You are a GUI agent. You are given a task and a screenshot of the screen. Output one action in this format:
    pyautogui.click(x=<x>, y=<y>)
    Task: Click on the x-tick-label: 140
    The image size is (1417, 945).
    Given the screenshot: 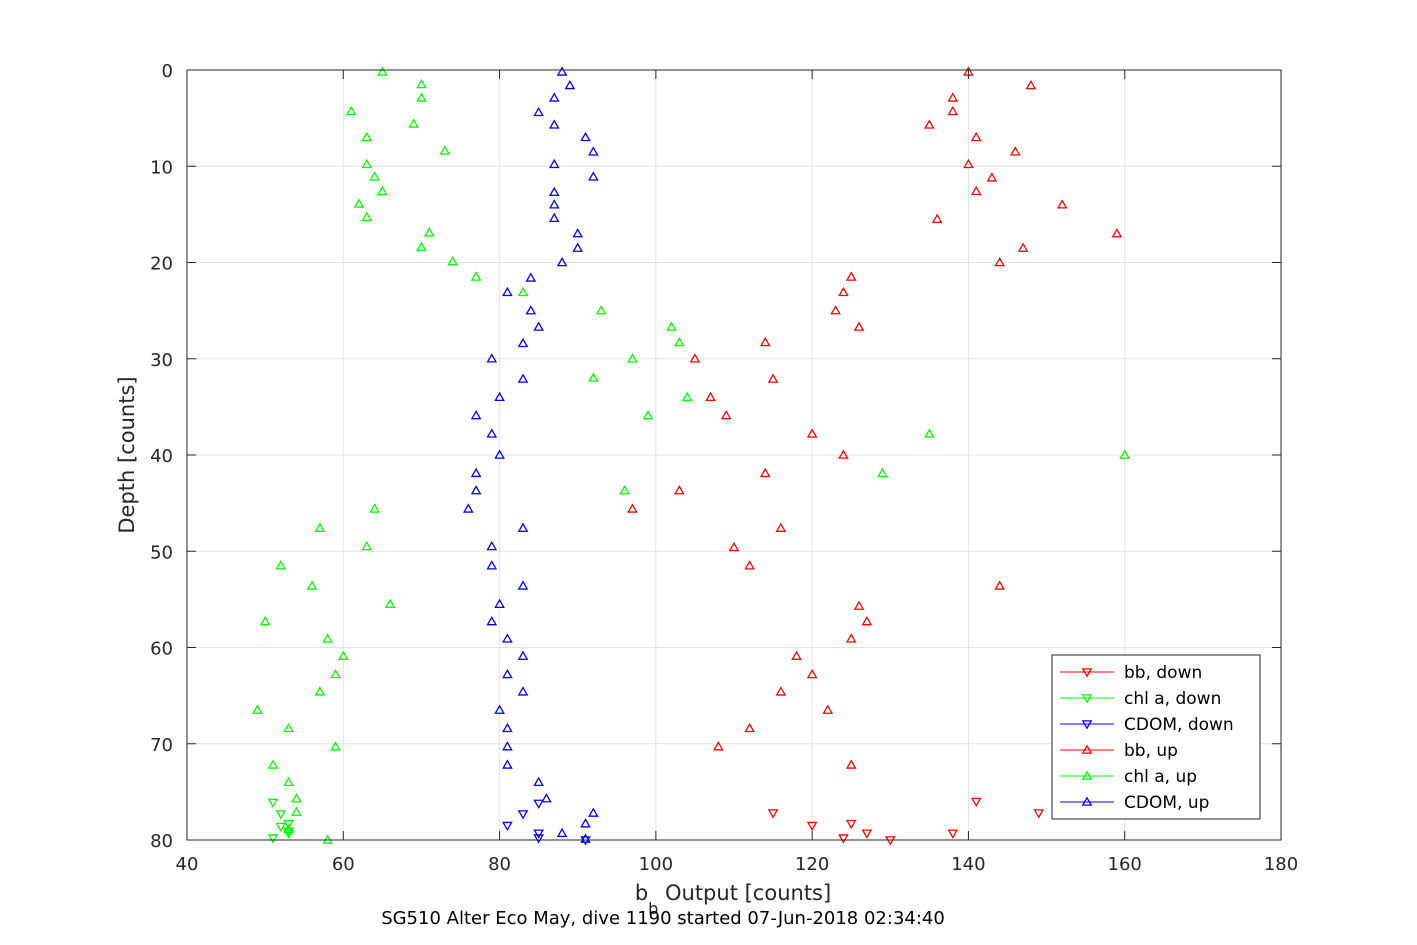 What is the action you would take?
    pyautogui.click(x=968, y=864)
    